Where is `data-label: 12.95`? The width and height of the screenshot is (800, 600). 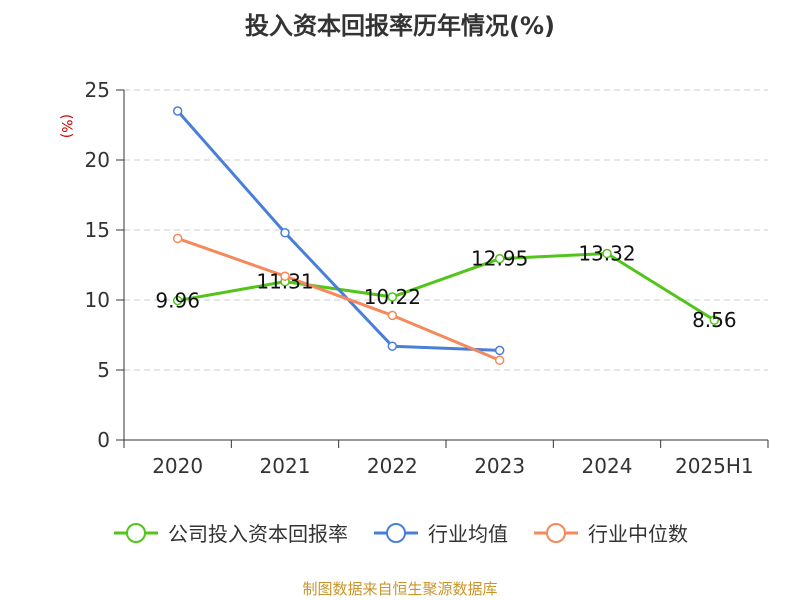 data-label: 12.95 is located at coordinates (499, 259).